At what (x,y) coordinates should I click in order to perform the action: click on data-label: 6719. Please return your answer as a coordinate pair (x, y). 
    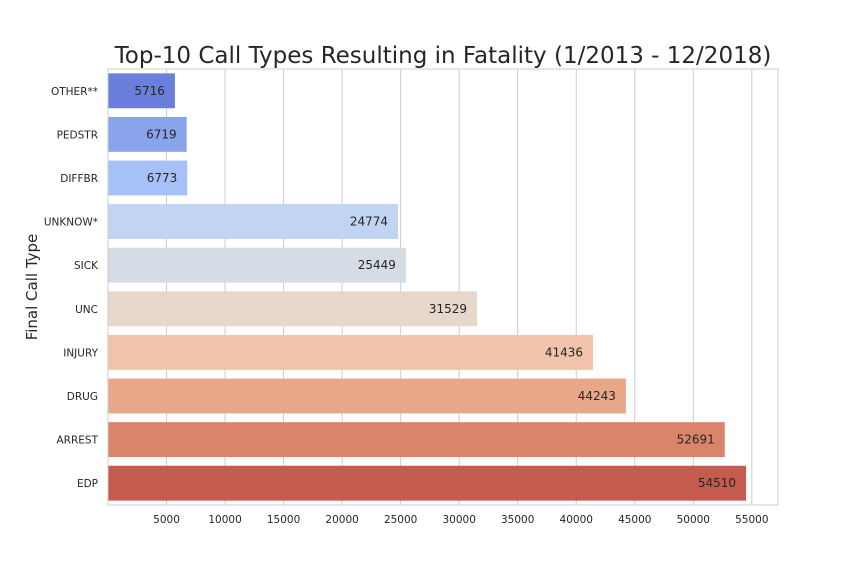
    Looking at the image, I should click on (161, 134).